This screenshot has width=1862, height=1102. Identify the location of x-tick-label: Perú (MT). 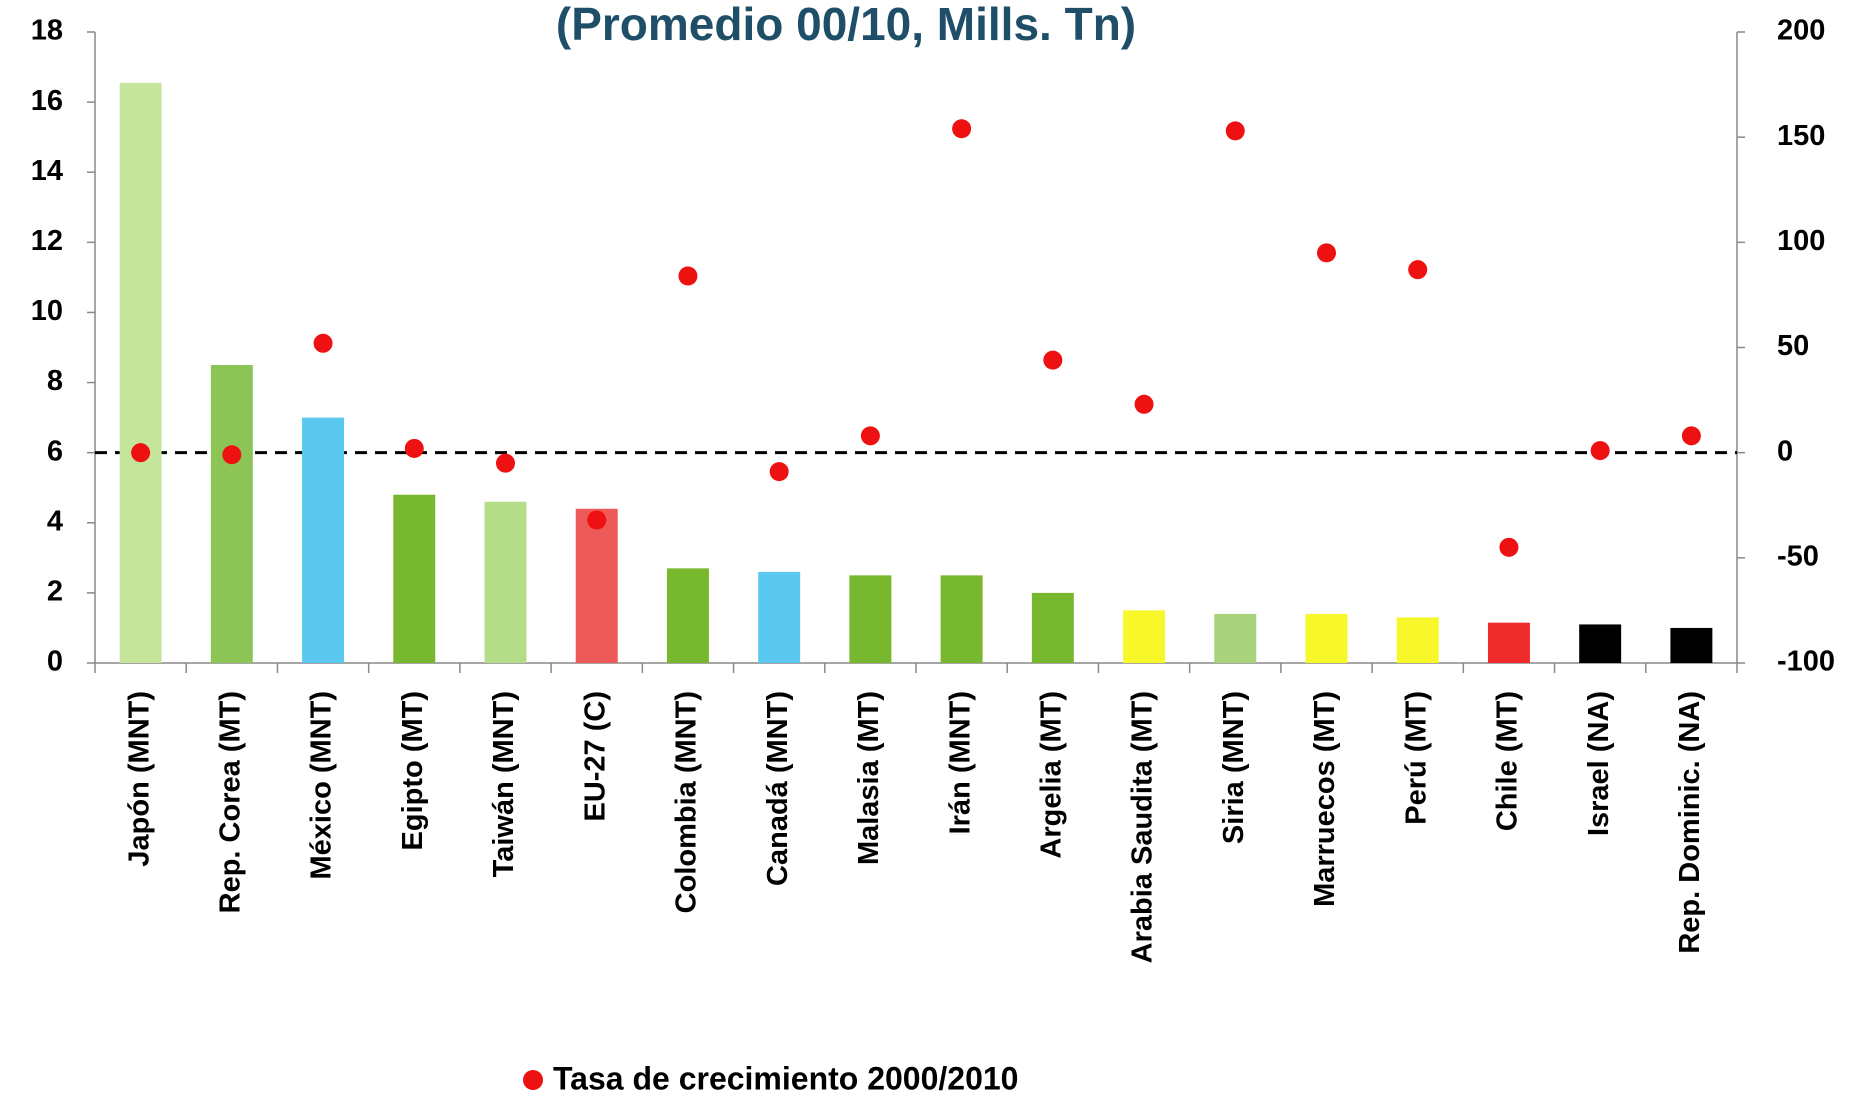
(1416, 758).